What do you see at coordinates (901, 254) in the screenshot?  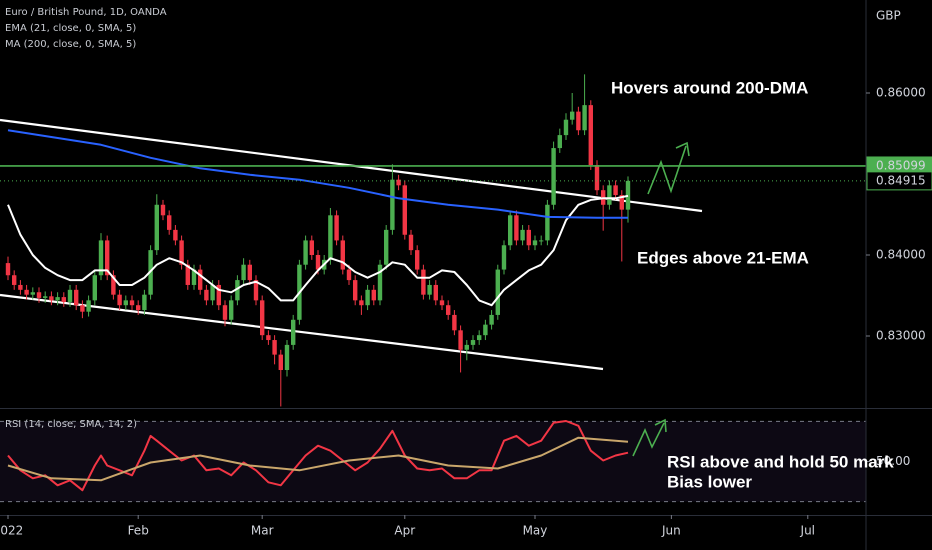 I see `y-tick-label: 0.84000` at bounding box center [901, 254].